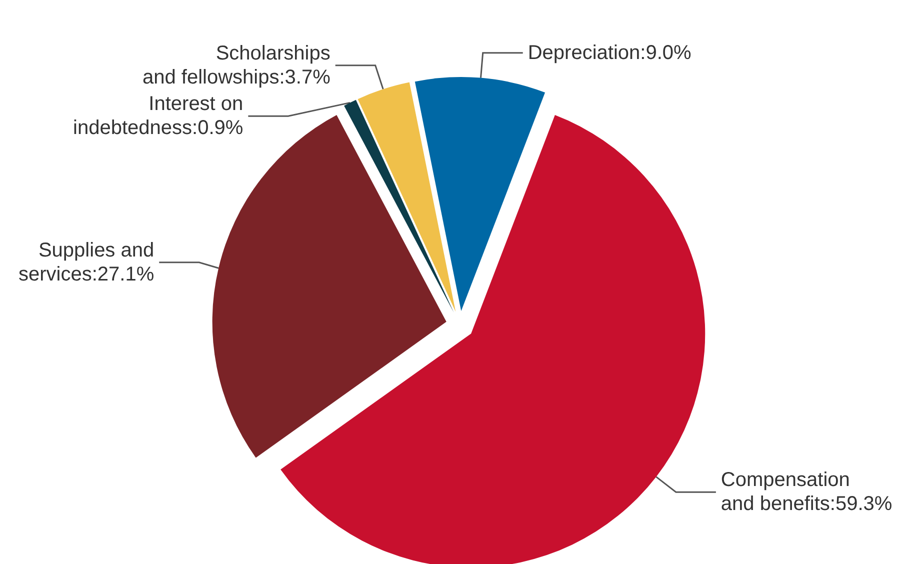  What do you see at coordinates (86, 262) in the screenshot?
I see `slice-label: Supplies and services:27.1%` at bounding box center [86, 262].